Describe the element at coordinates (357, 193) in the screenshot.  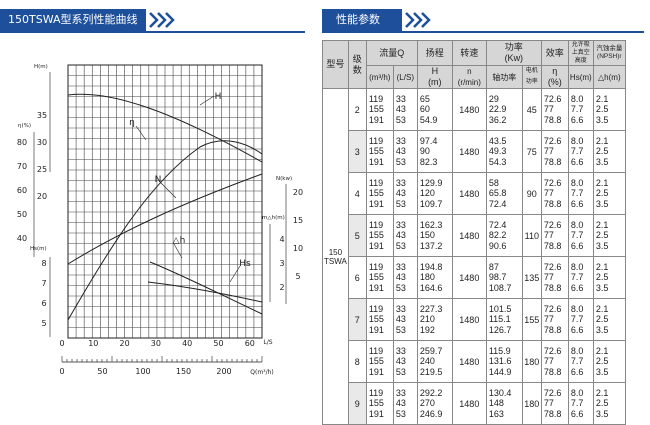
I see `cell-stage: 4` at that location.